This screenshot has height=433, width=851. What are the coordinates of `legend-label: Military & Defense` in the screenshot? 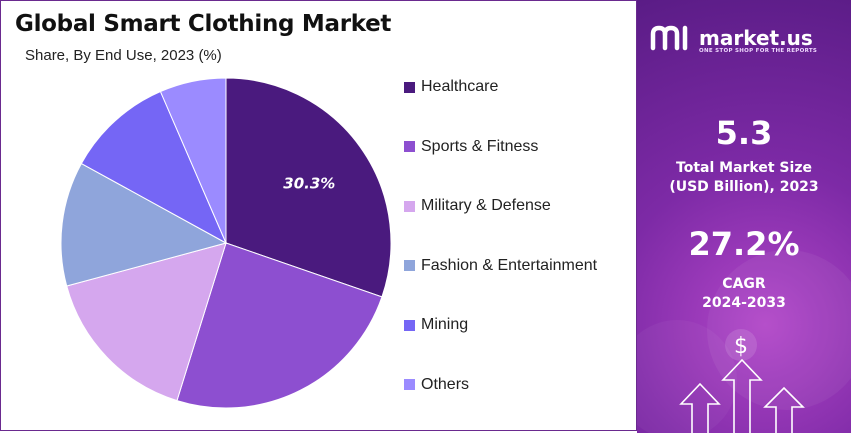 It's located at (486, 206).